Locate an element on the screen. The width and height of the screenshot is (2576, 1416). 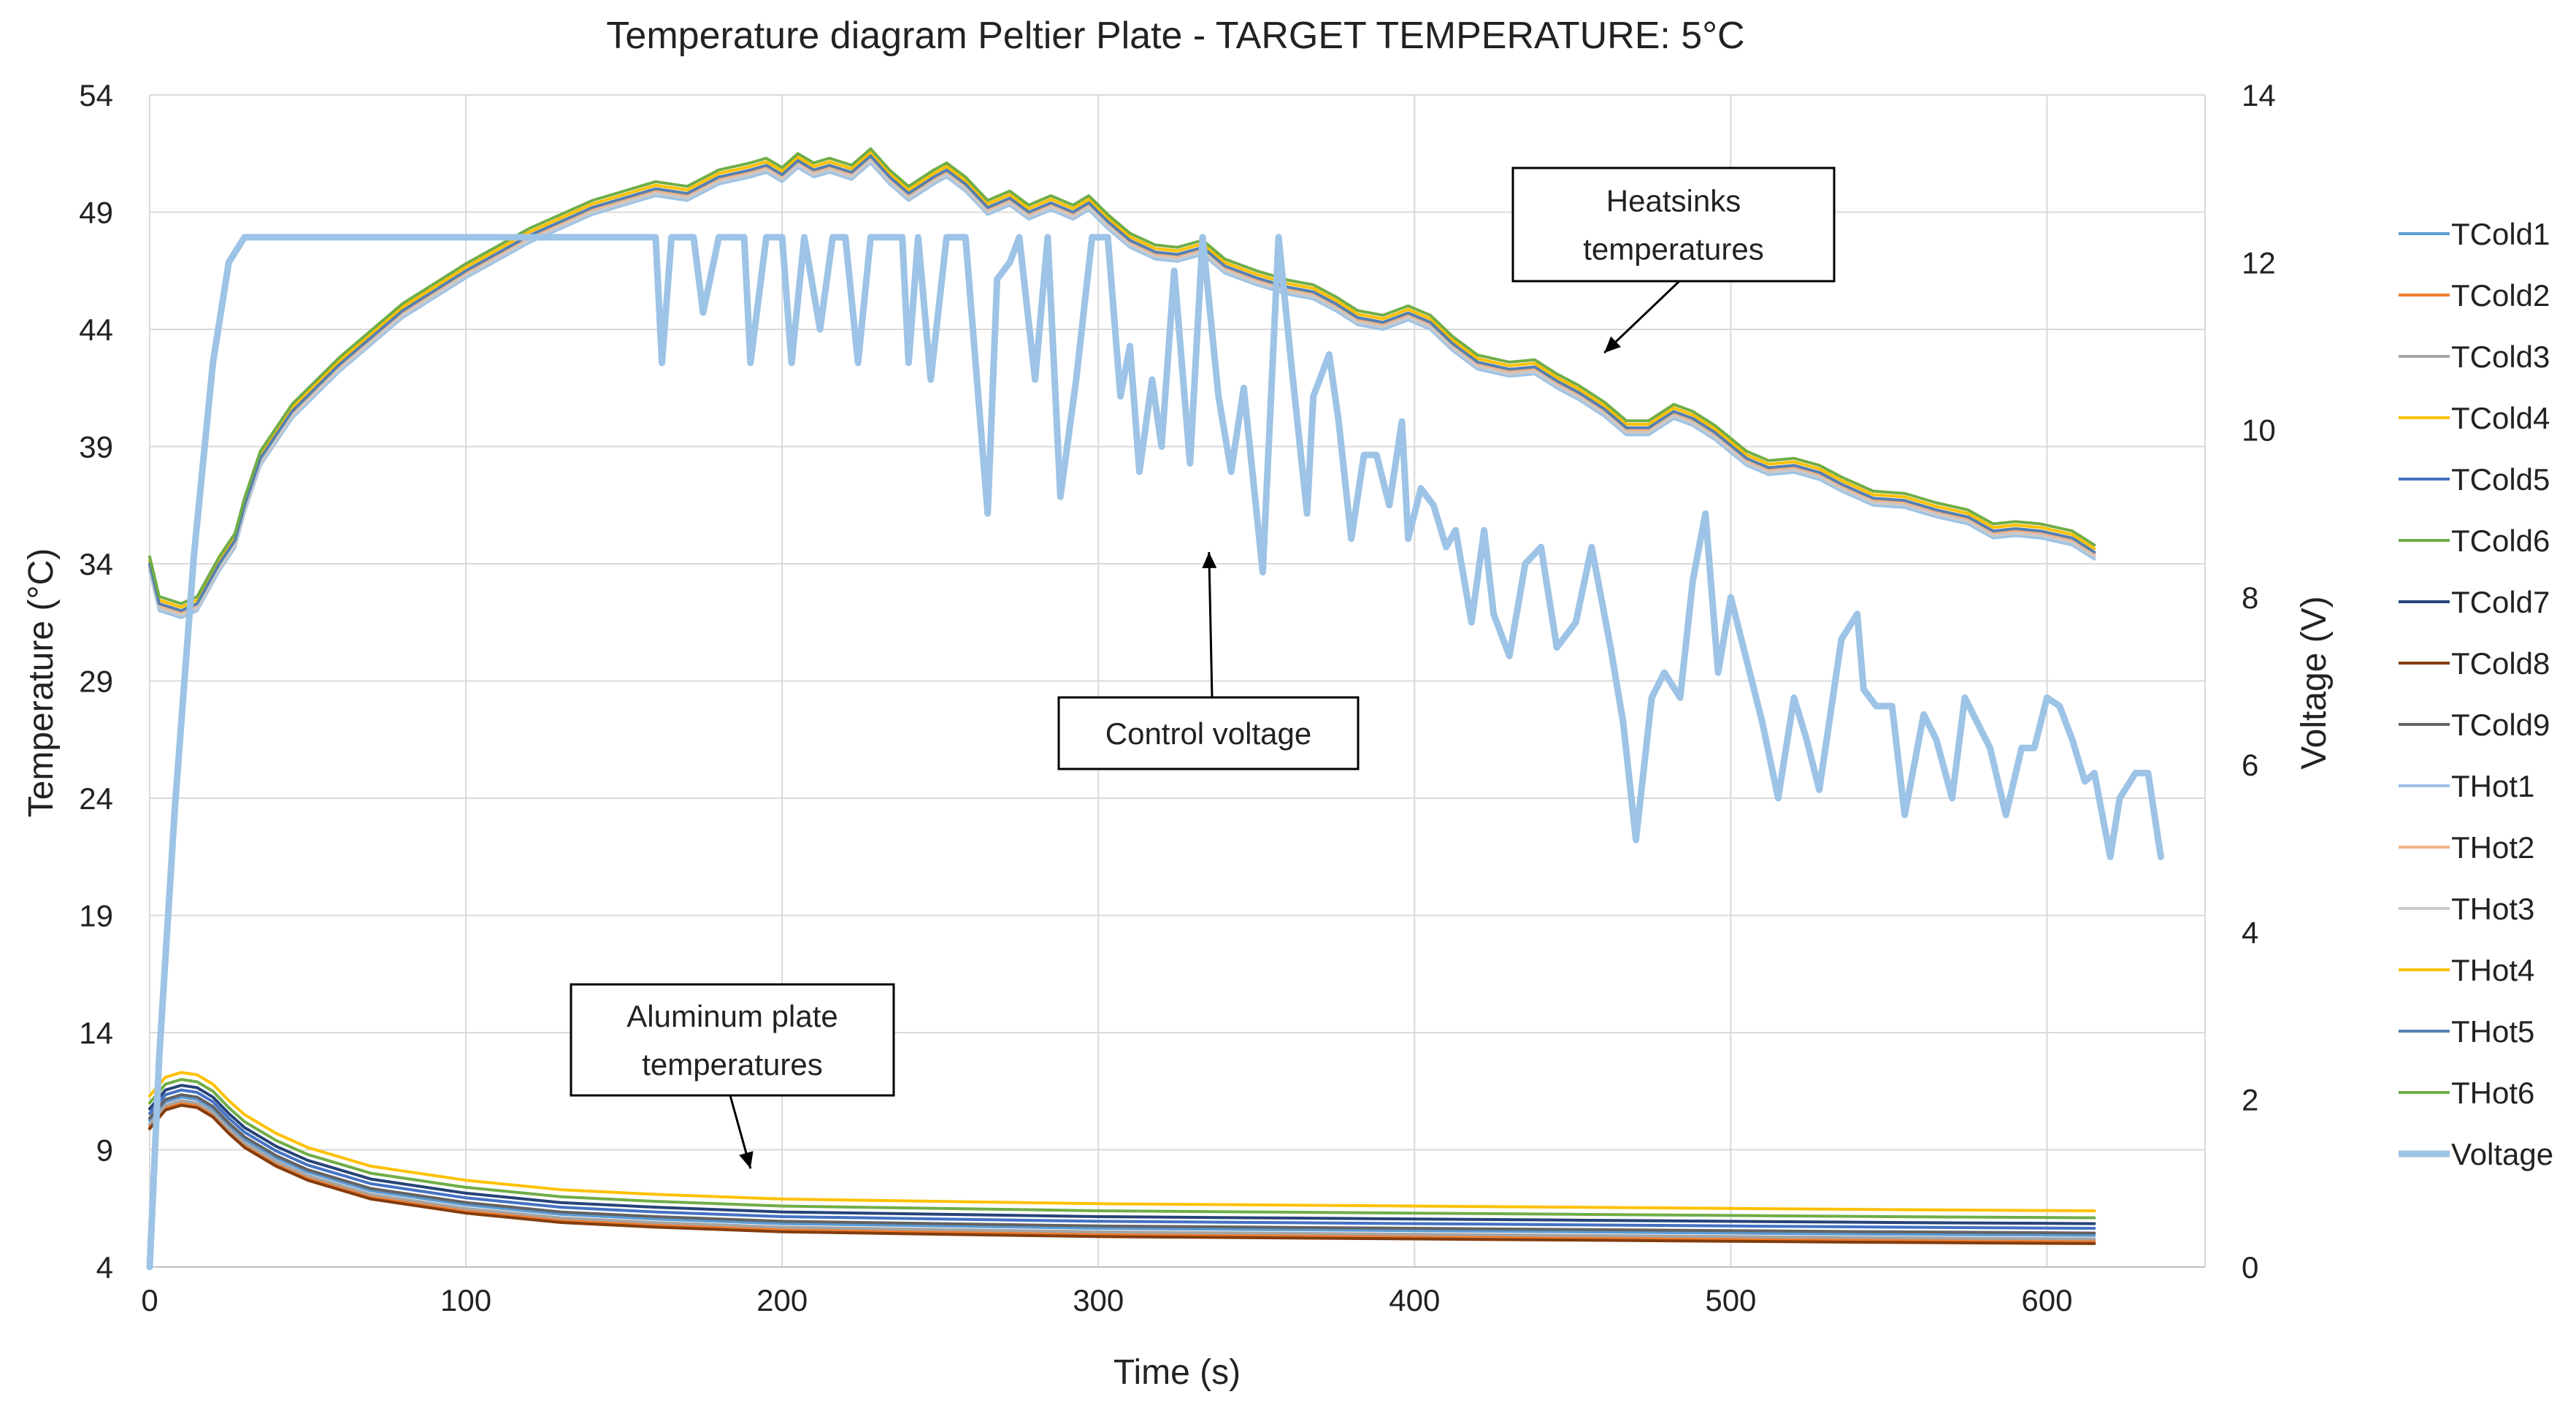
series-line-tcold3 is located at coordinates (1122, 1170).